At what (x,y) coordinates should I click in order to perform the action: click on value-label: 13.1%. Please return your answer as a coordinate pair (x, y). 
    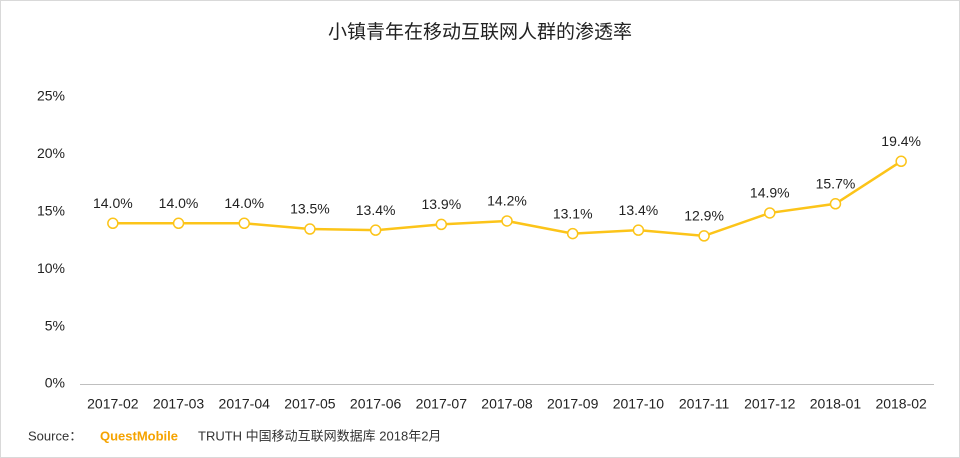
    Looking at the image, I should click on (573, 213).